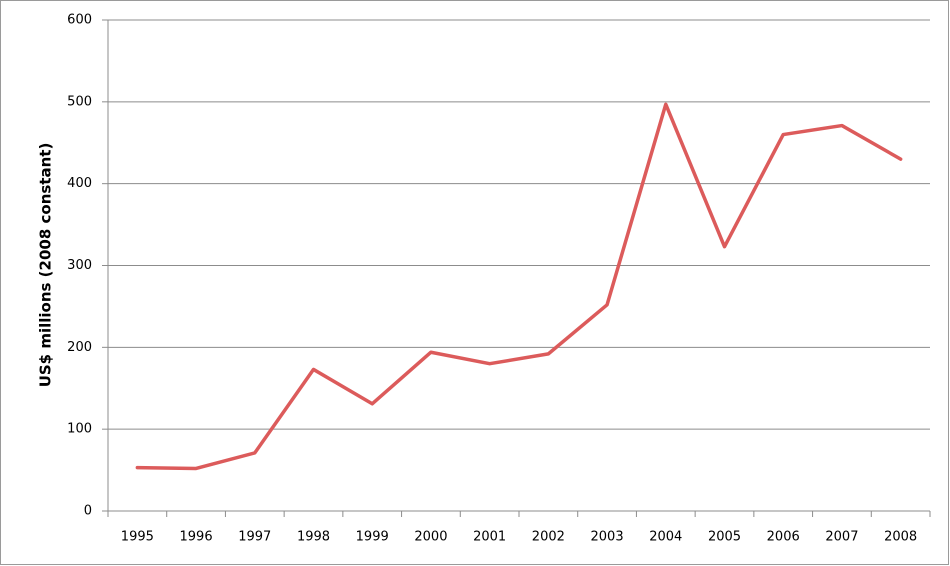  What do you see at coordinates (607, 537) in the screenshot?
I see `x-tick-label: 2003` at bounding box center [607, 537].